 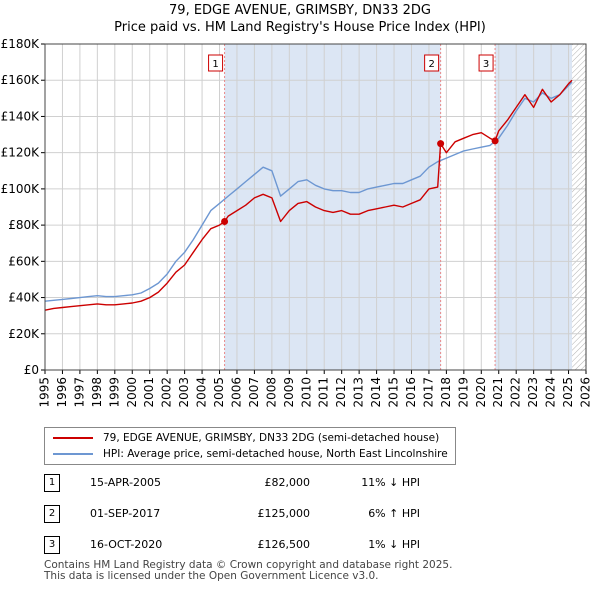 I want to click on x-tick-label: 2006, so click(x=236, y=392).